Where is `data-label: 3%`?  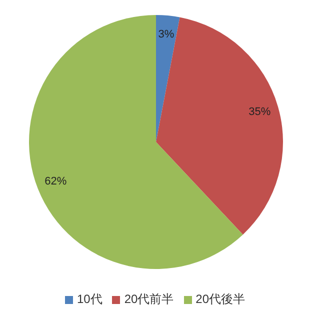
data-label: 3% is located at coordinates (166, 34).